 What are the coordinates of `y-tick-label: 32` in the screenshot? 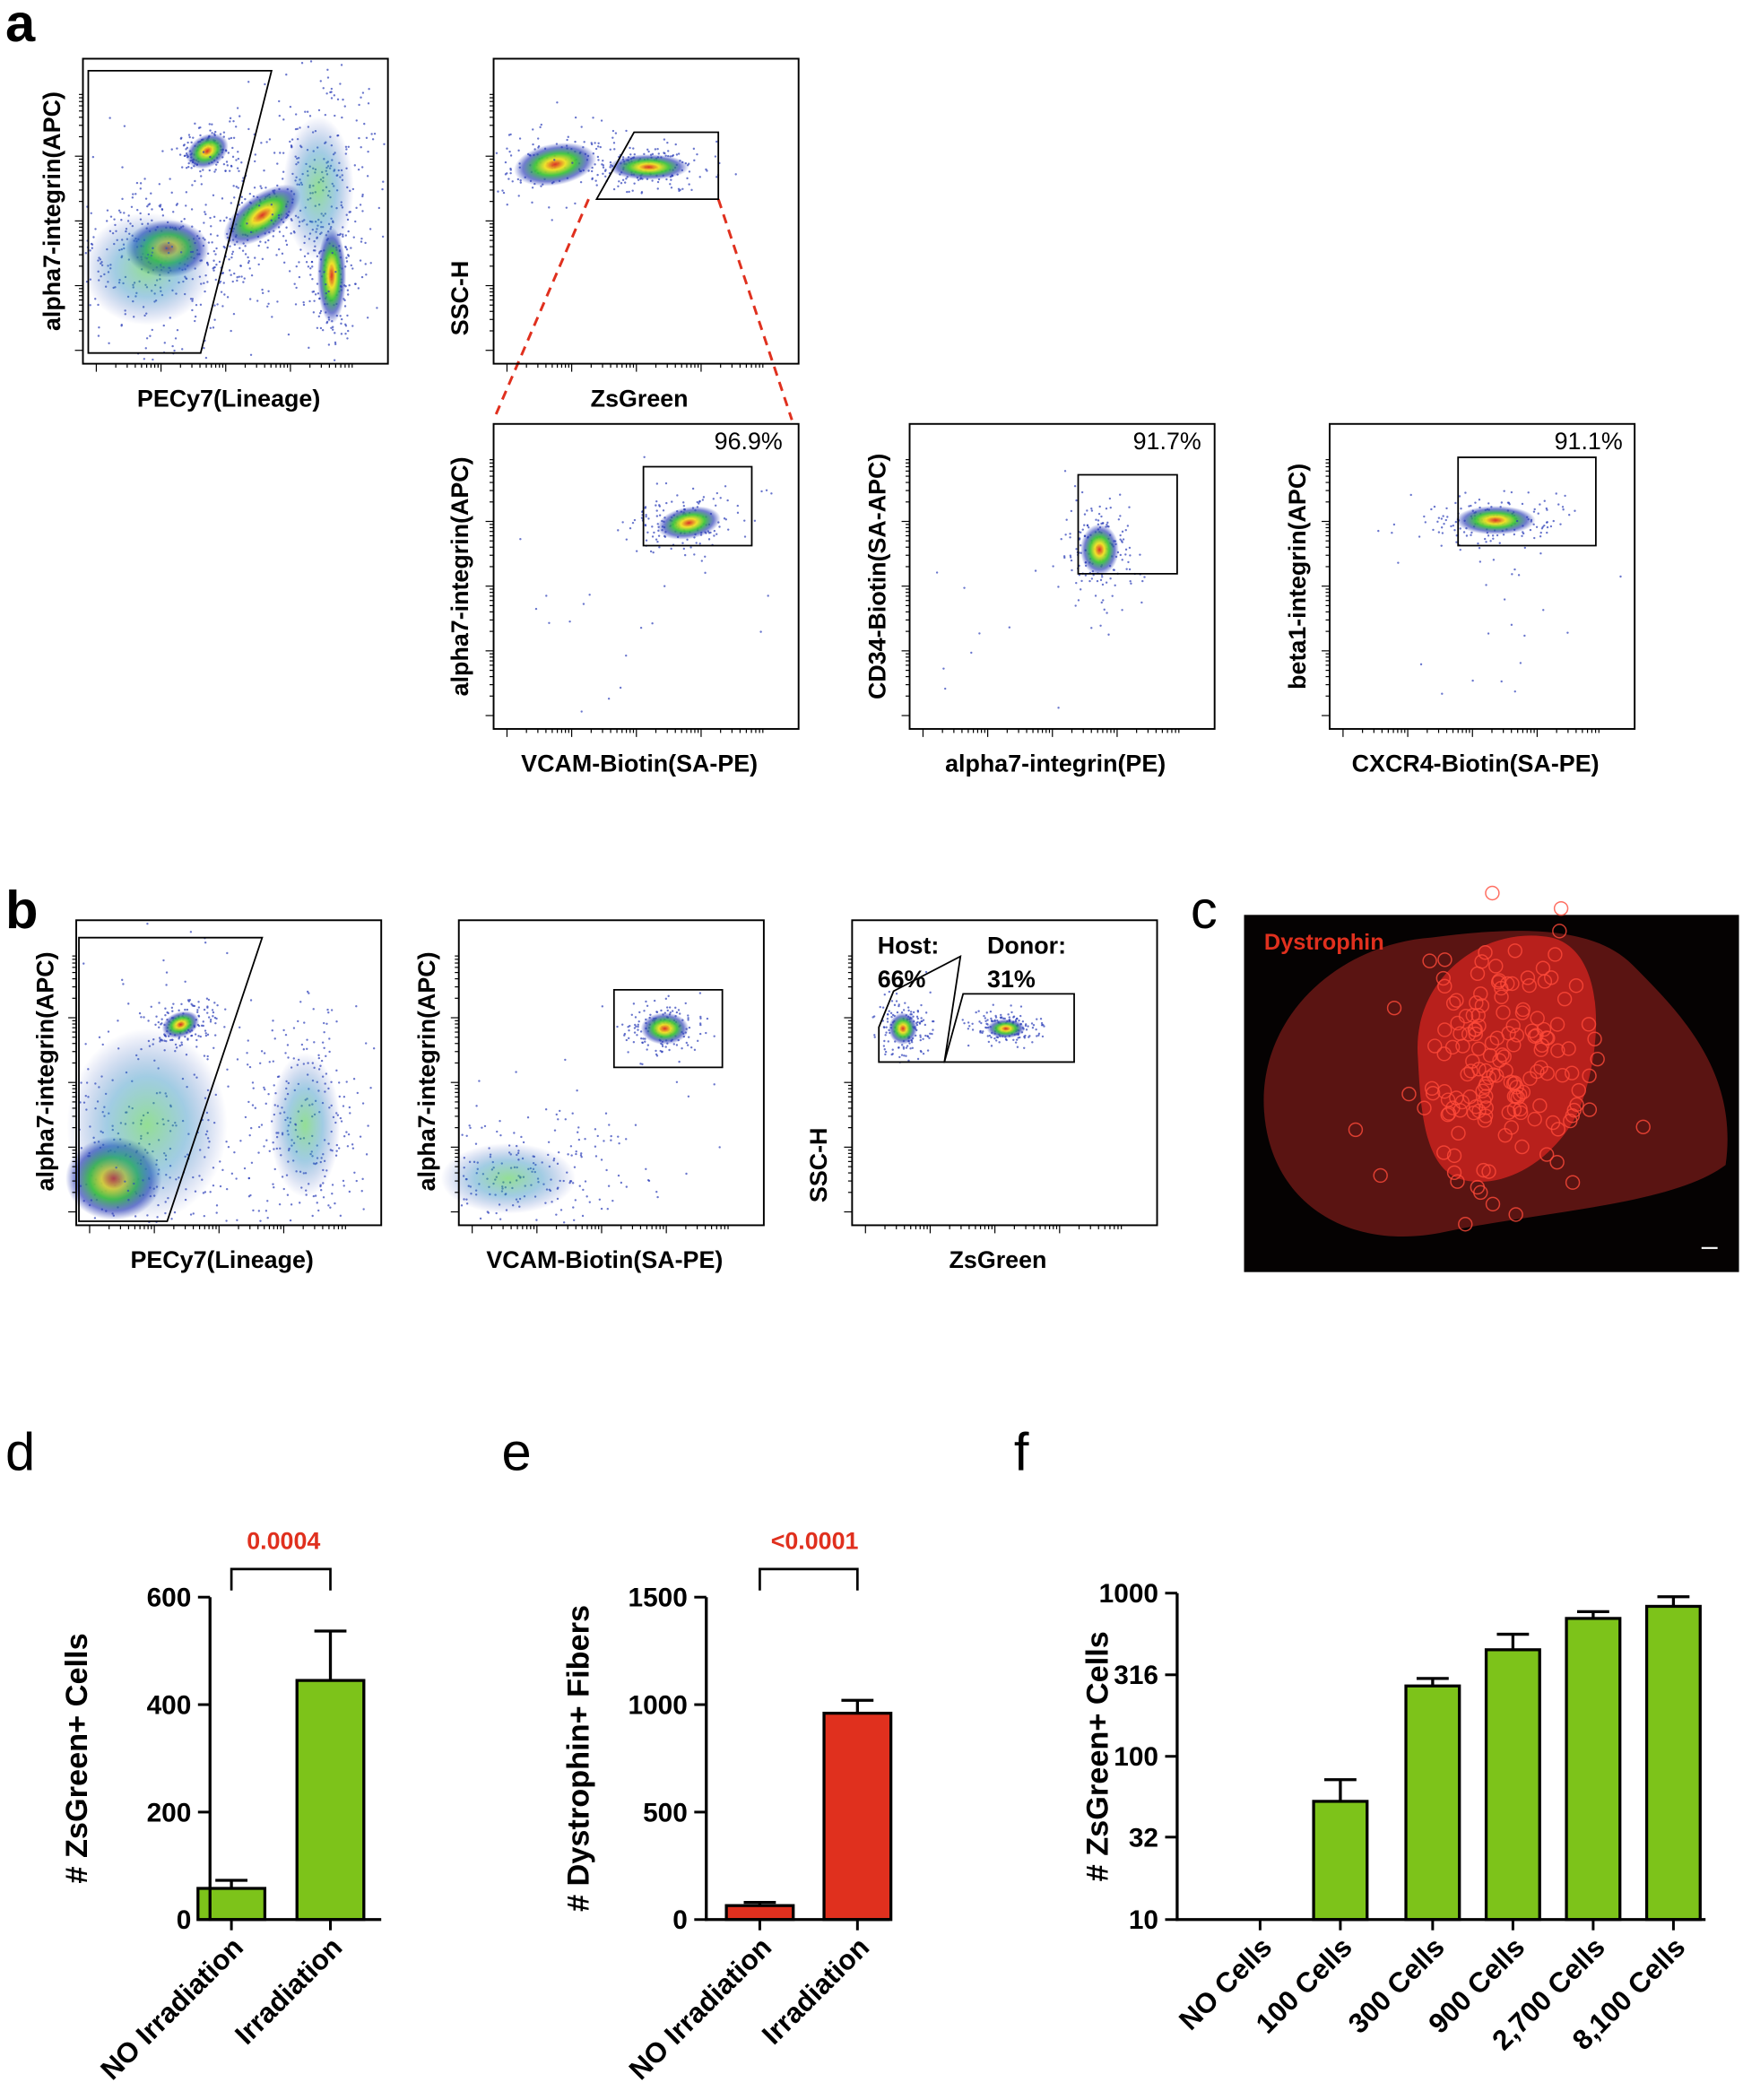 It's located at (1143, 1838).